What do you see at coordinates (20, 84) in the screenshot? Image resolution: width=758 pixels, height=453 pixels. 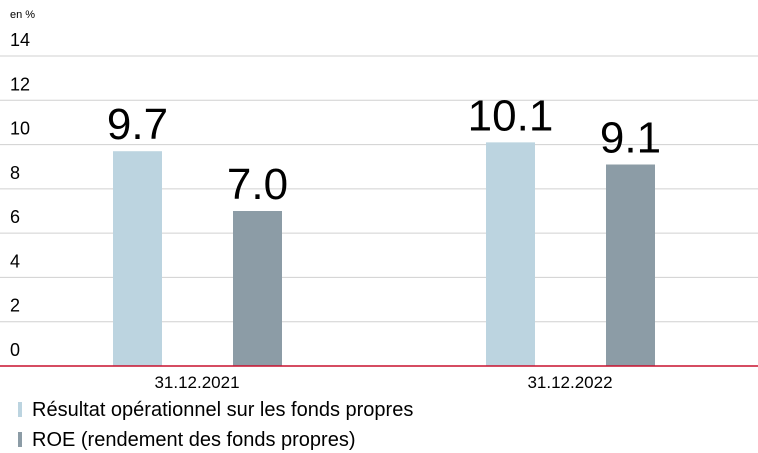 I see `y-tick-label: 12` at bounding box center [20, 84].